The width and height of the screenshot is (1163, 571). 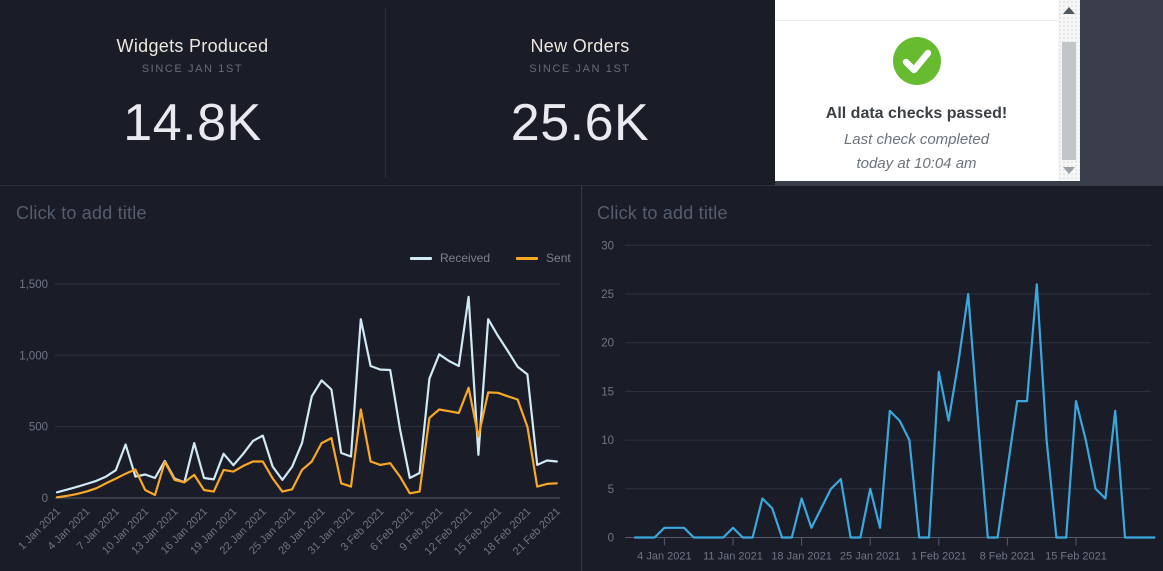 I want to click on series-line-sent, so click(x=306, y=442).